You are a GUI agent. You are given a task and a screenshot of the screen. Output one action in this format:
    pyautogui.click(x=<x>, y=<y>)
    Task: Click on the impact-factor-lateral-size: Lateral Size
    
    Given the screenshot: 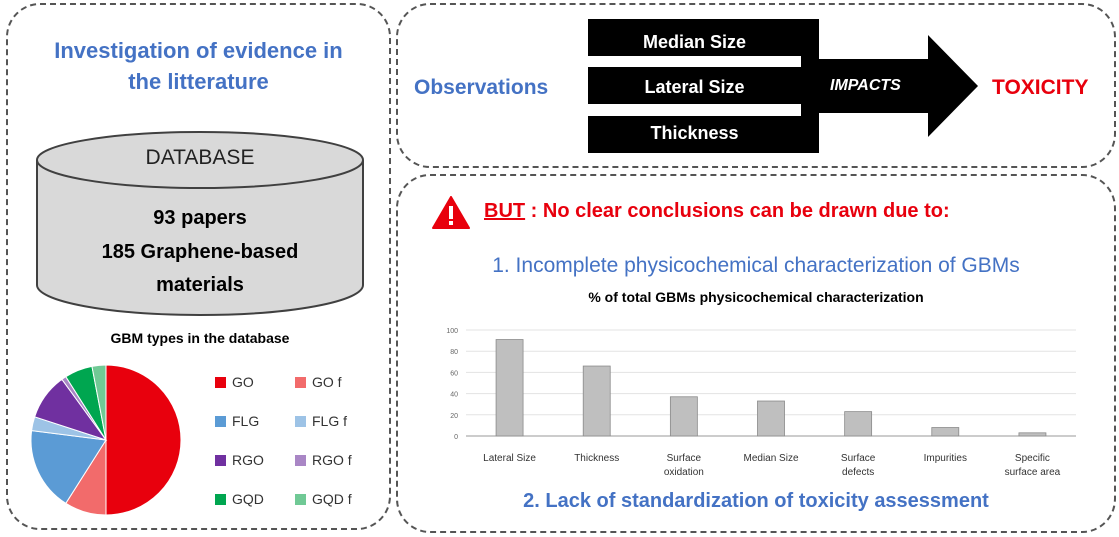 What is the action you would take?
    pyautogui.click(x=694, y=87)
    